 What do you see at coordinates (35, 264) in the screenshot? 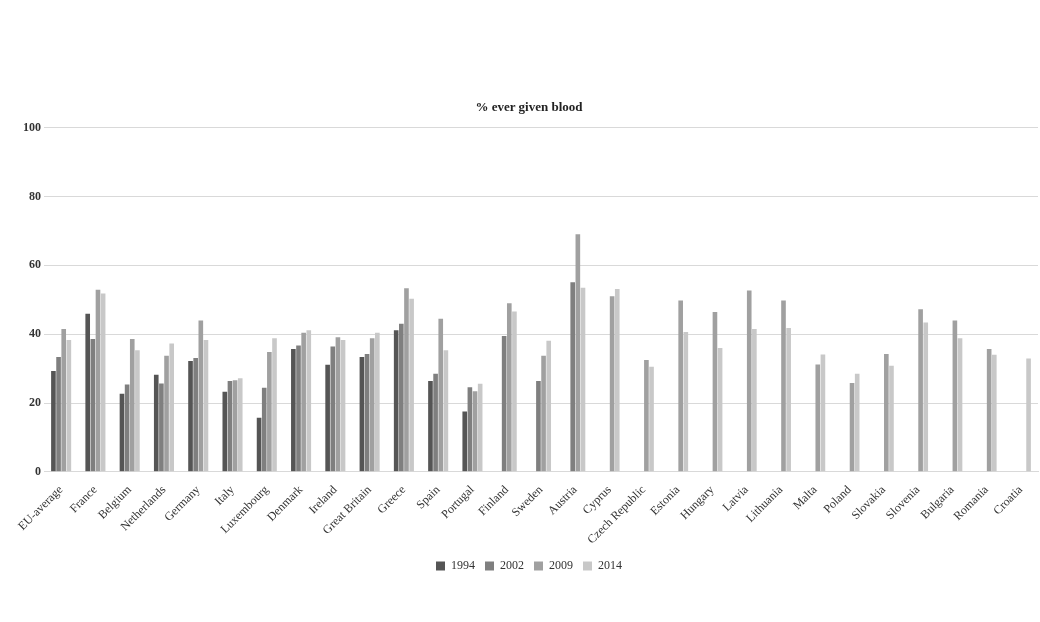
I see `y-tick-label: 60` at bounding box center [35, 264].